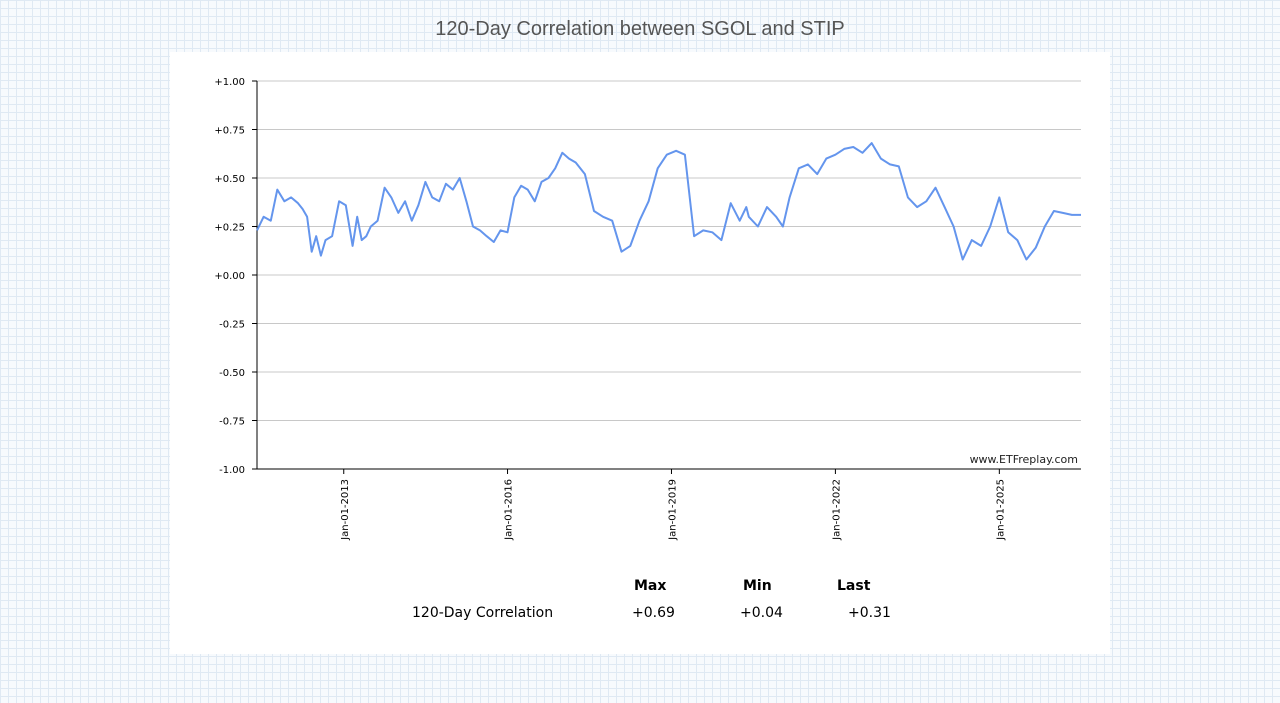 Image resolution: width=1280 pixels, height=703 pixels. I want to click on y-tick-label: +0.75, so click(229, 131).